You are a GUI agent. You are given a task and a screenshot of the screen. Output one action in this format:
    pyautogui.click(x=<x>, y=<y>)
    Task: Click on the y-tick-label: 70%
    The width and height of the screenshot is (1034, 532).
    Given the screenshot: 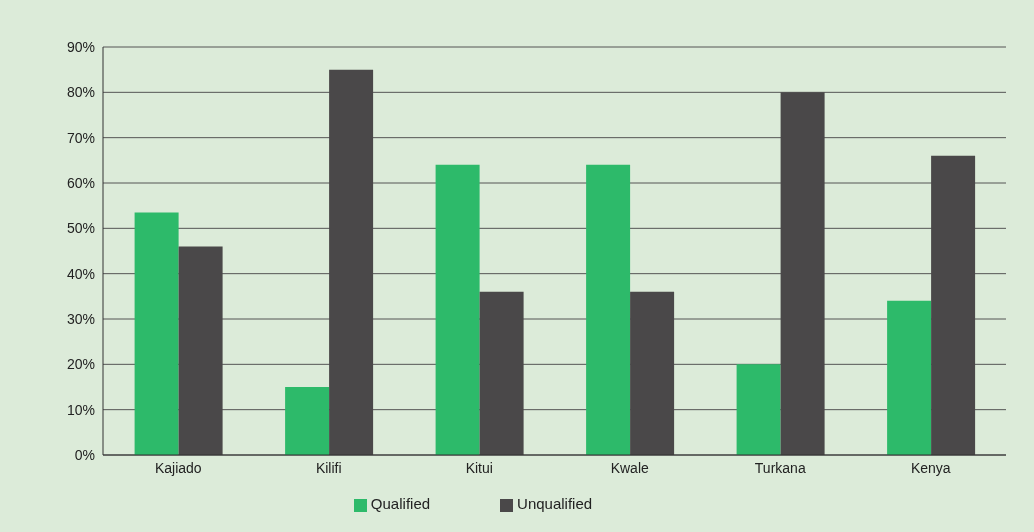 What is the action you would take?
    pyautogui.click(x=80, y=137)
    